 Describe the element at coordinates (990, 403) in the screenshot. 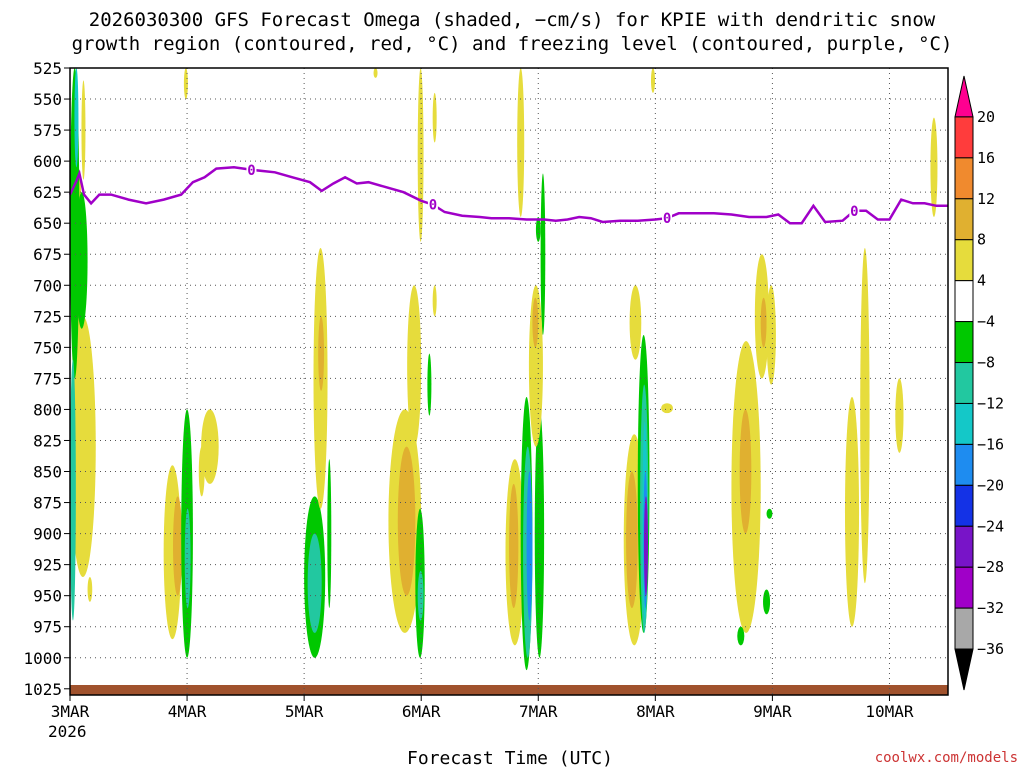

I see `colorbar-label: −12` at that location.